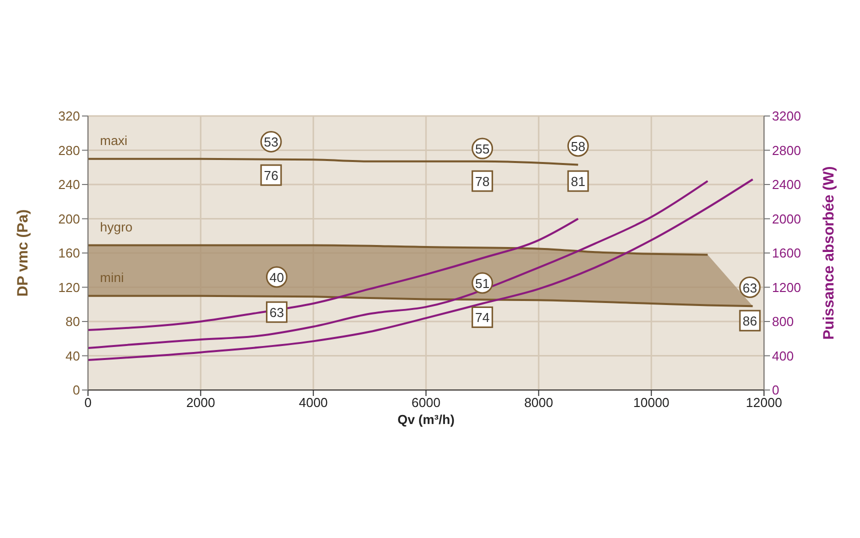 Image resolution: width=860 pixels, height=538 pixels. What do you see at coordinates (482, 283) in the screenshot?
I see `annotation: 51` at bounding box center [482, 283].